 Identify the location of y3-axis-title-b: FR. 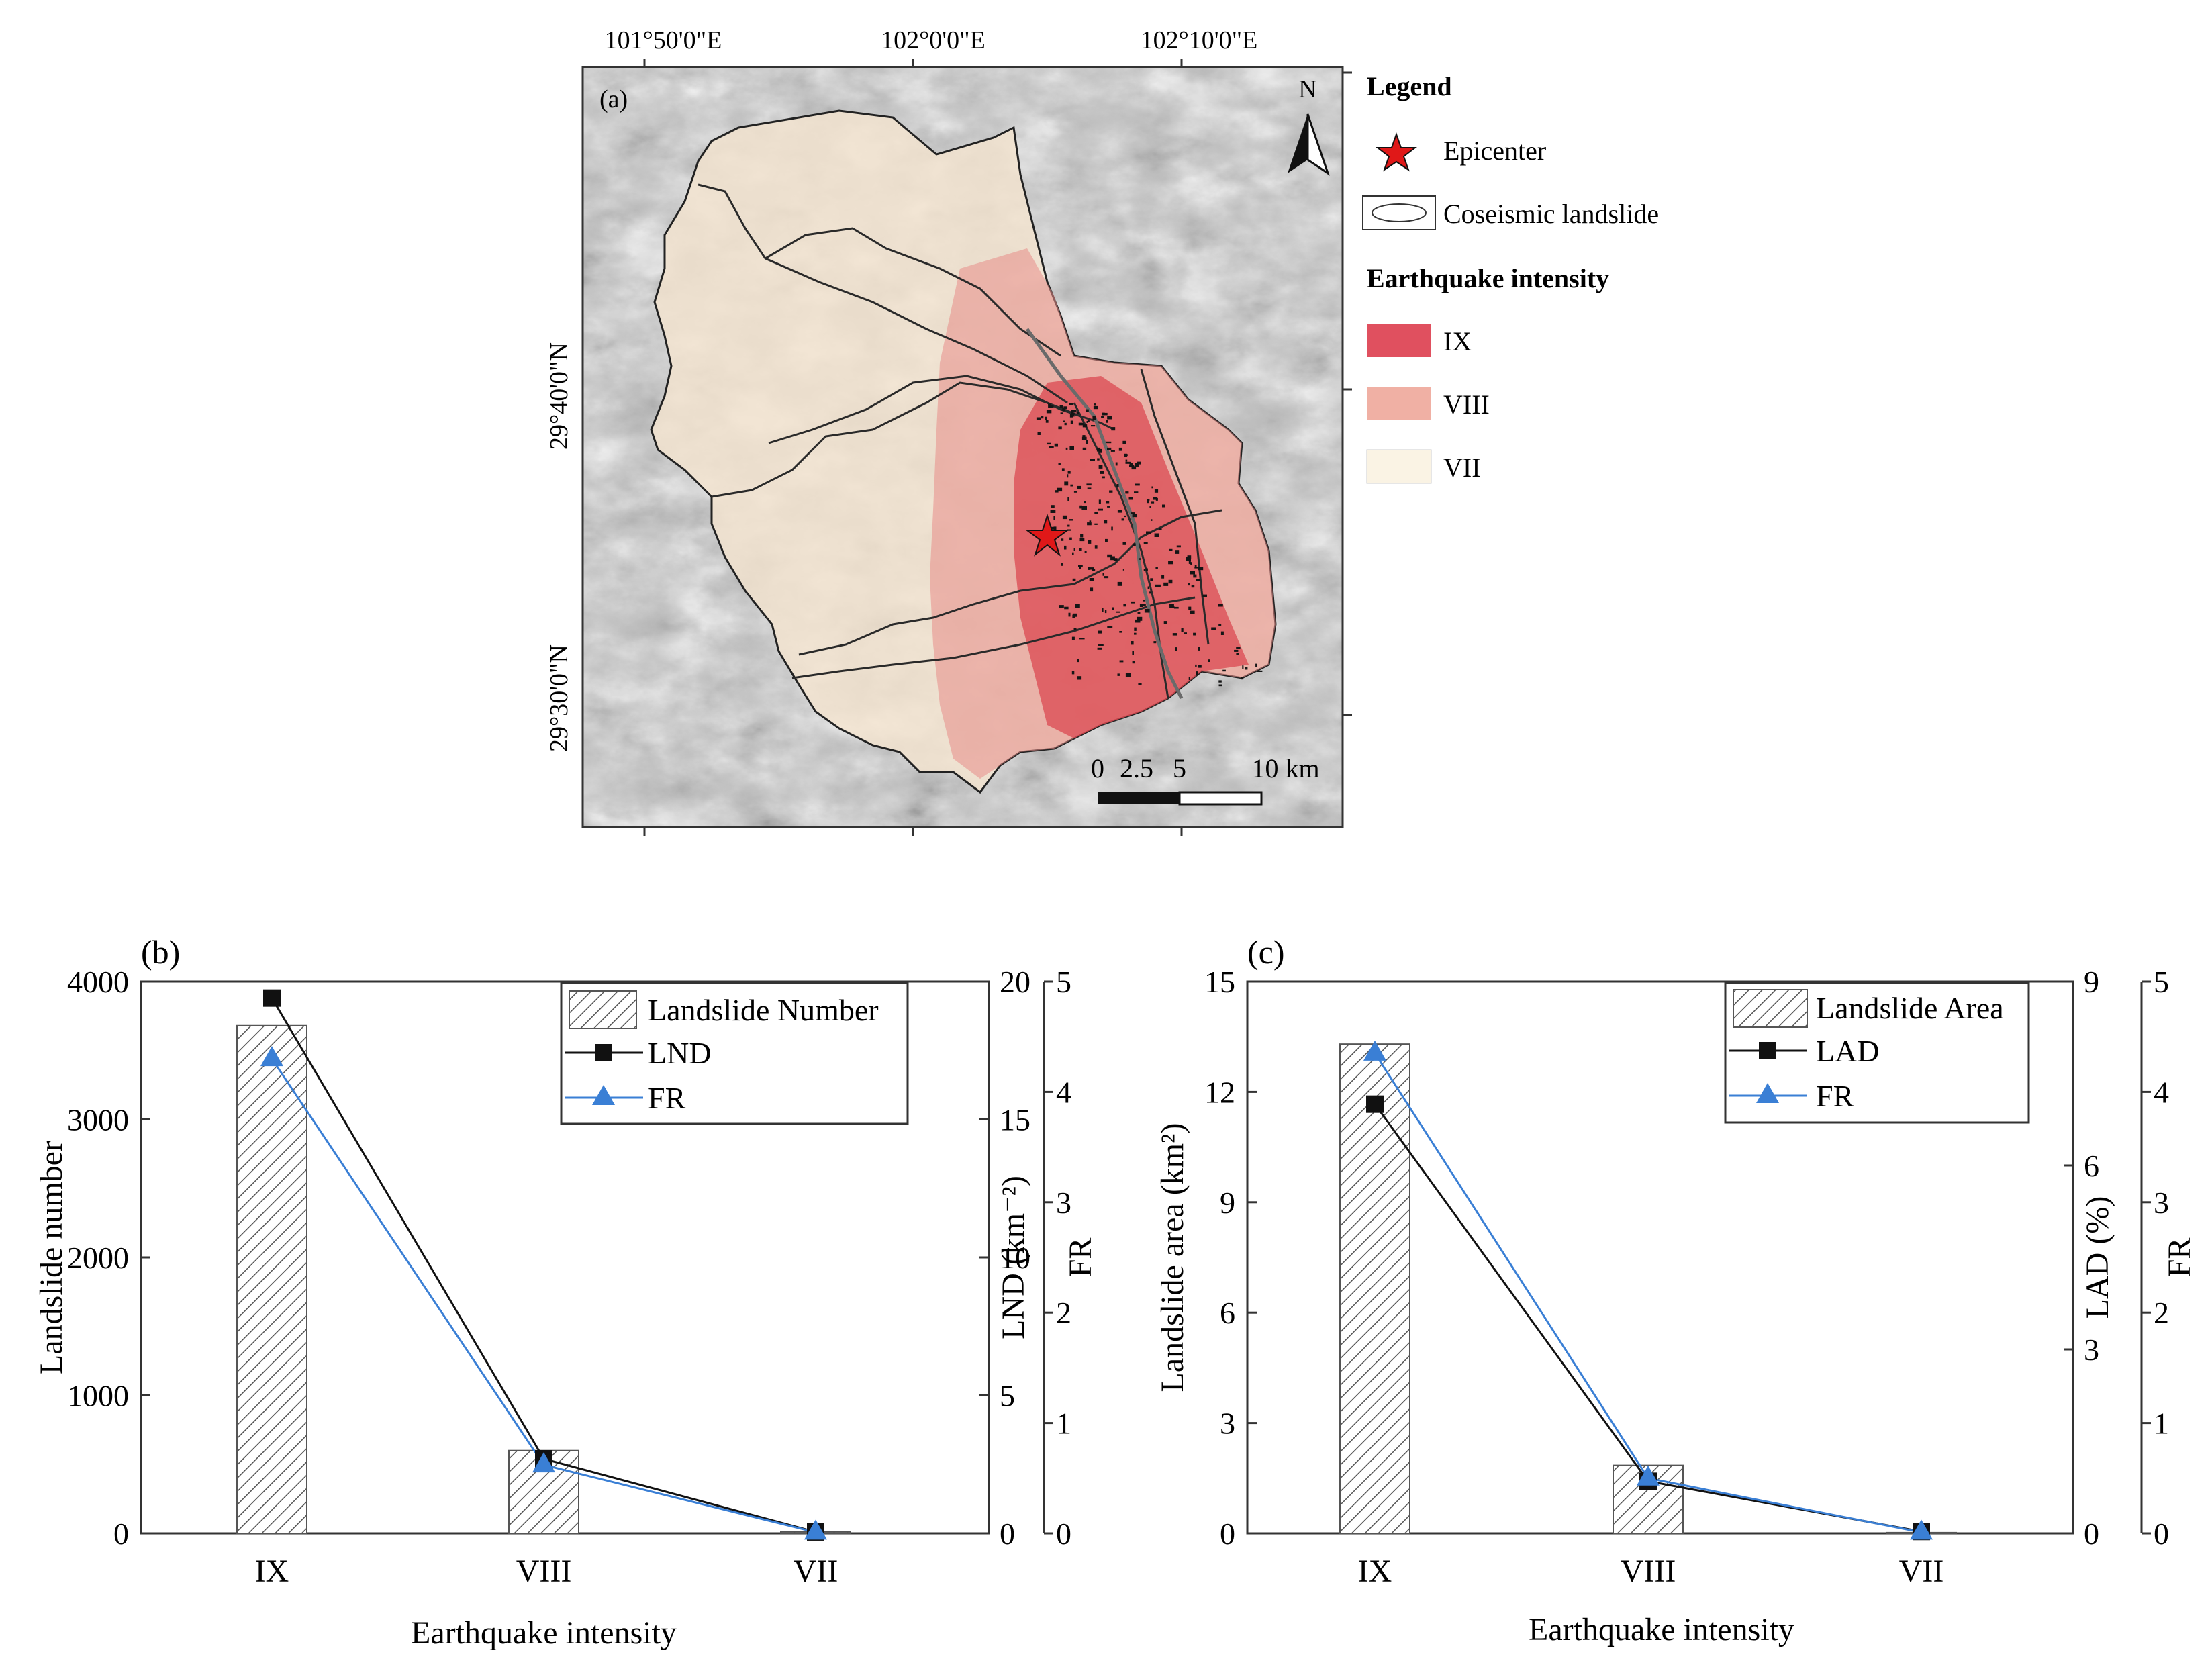
(1080, 1258).